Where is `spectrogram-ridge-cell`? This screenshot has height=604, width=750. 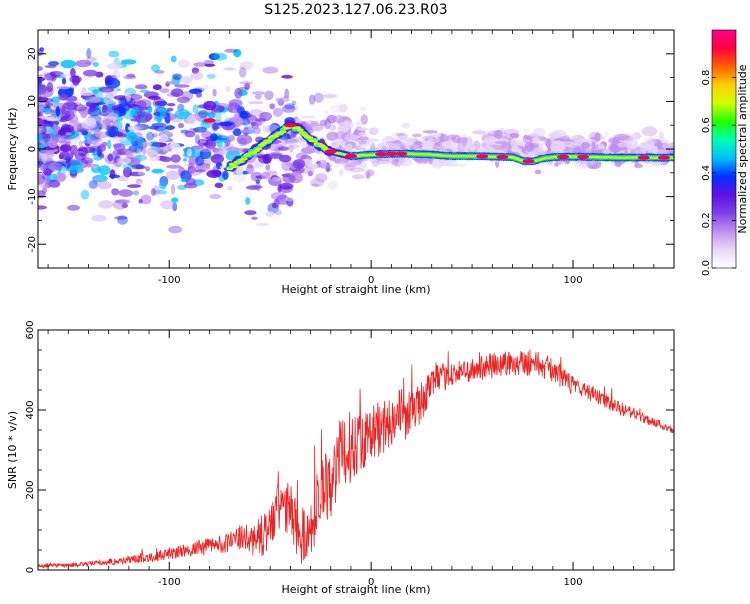 spectrogram-ridge-cell is located at coordinates (283, 132).